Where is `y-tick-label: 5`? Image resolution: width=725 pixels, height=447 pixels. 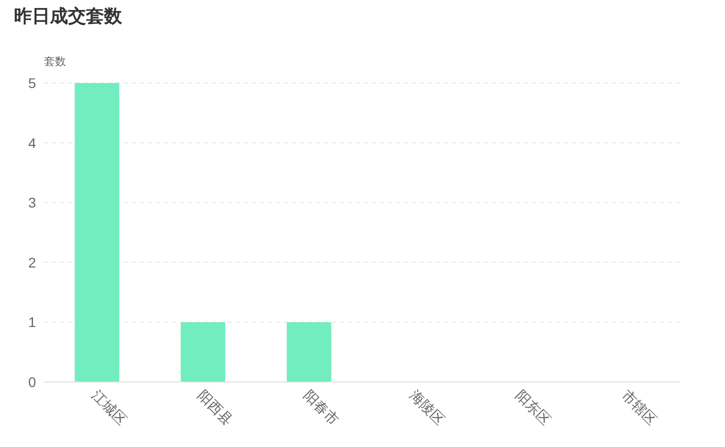
y-tick-label: 5 is located at coordinates (32, 83).